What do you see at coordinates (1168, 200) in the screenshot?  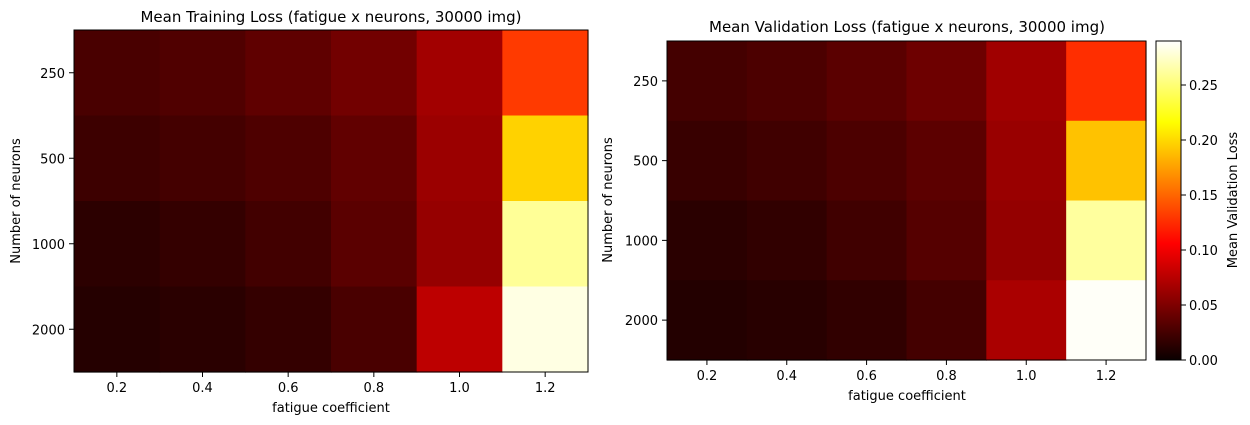 I see `colorbar-gradient` at bounding box center [1168, 200].